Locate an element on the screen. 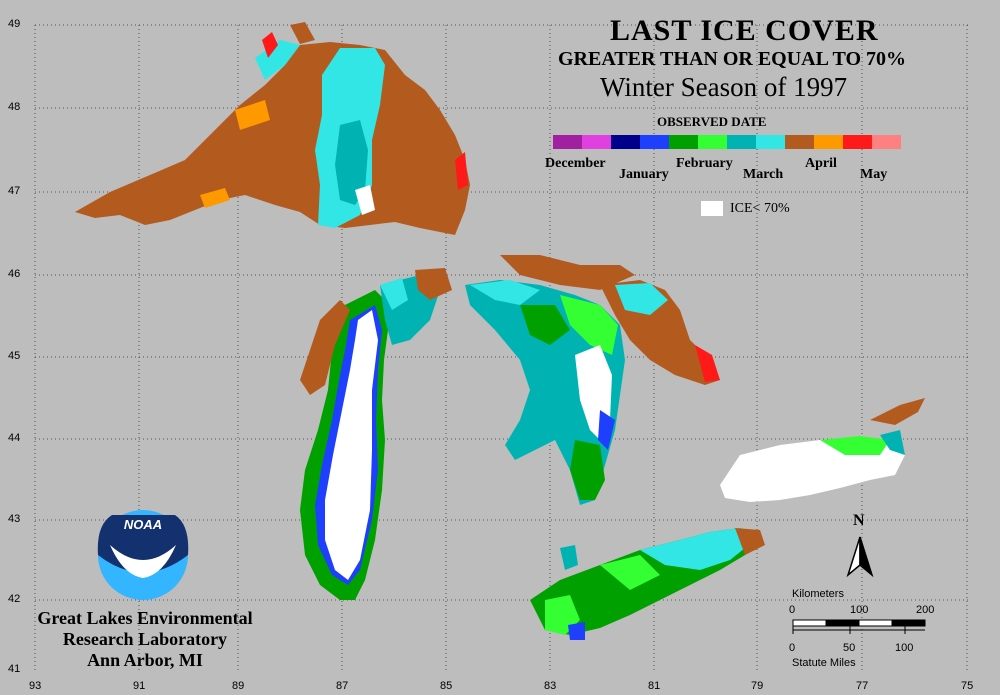 The image size is (1000, 695). no-ice-swatch is located at coordinates (712, 208).